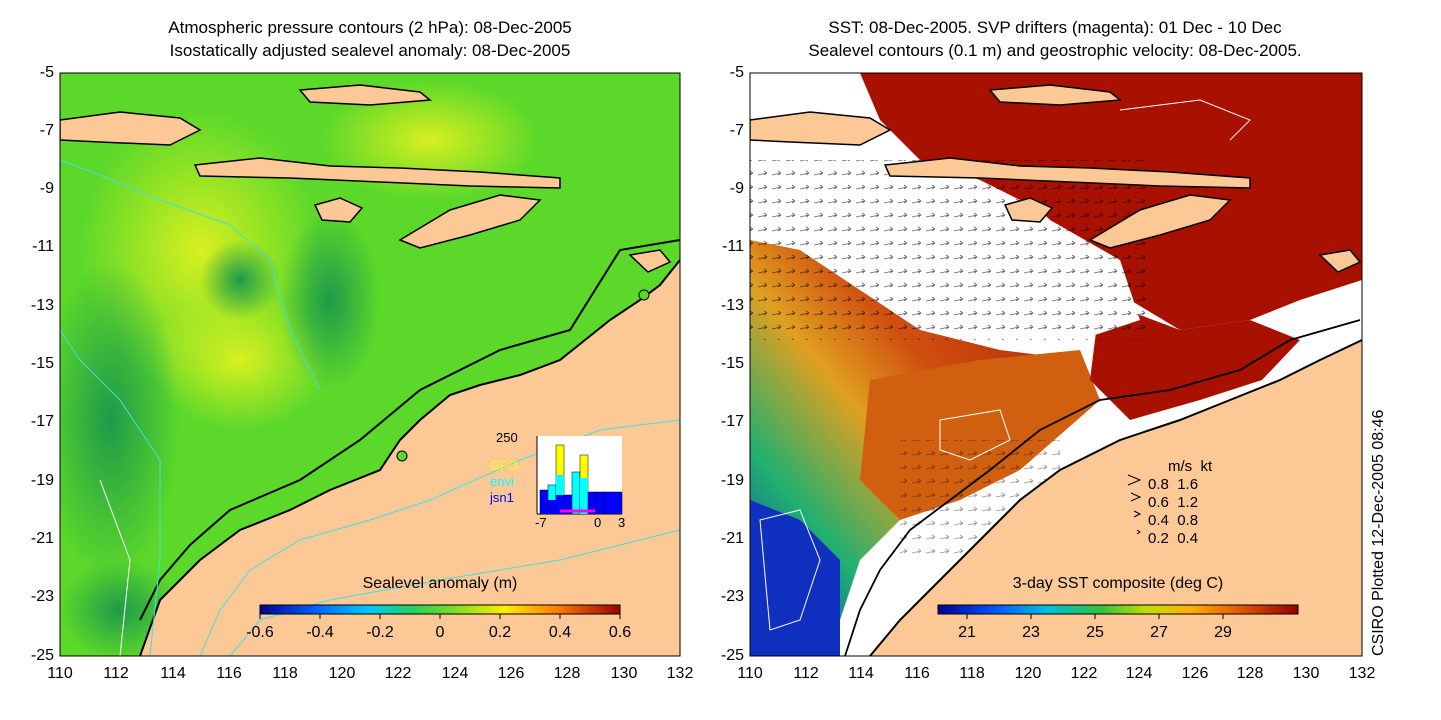 This screenshot has height=720, width=1441. What do you see at coordinates (1188, 520) in the screenshot?
I see `velocity-kt-2: 0.8` at bounding box center [1188, 520].